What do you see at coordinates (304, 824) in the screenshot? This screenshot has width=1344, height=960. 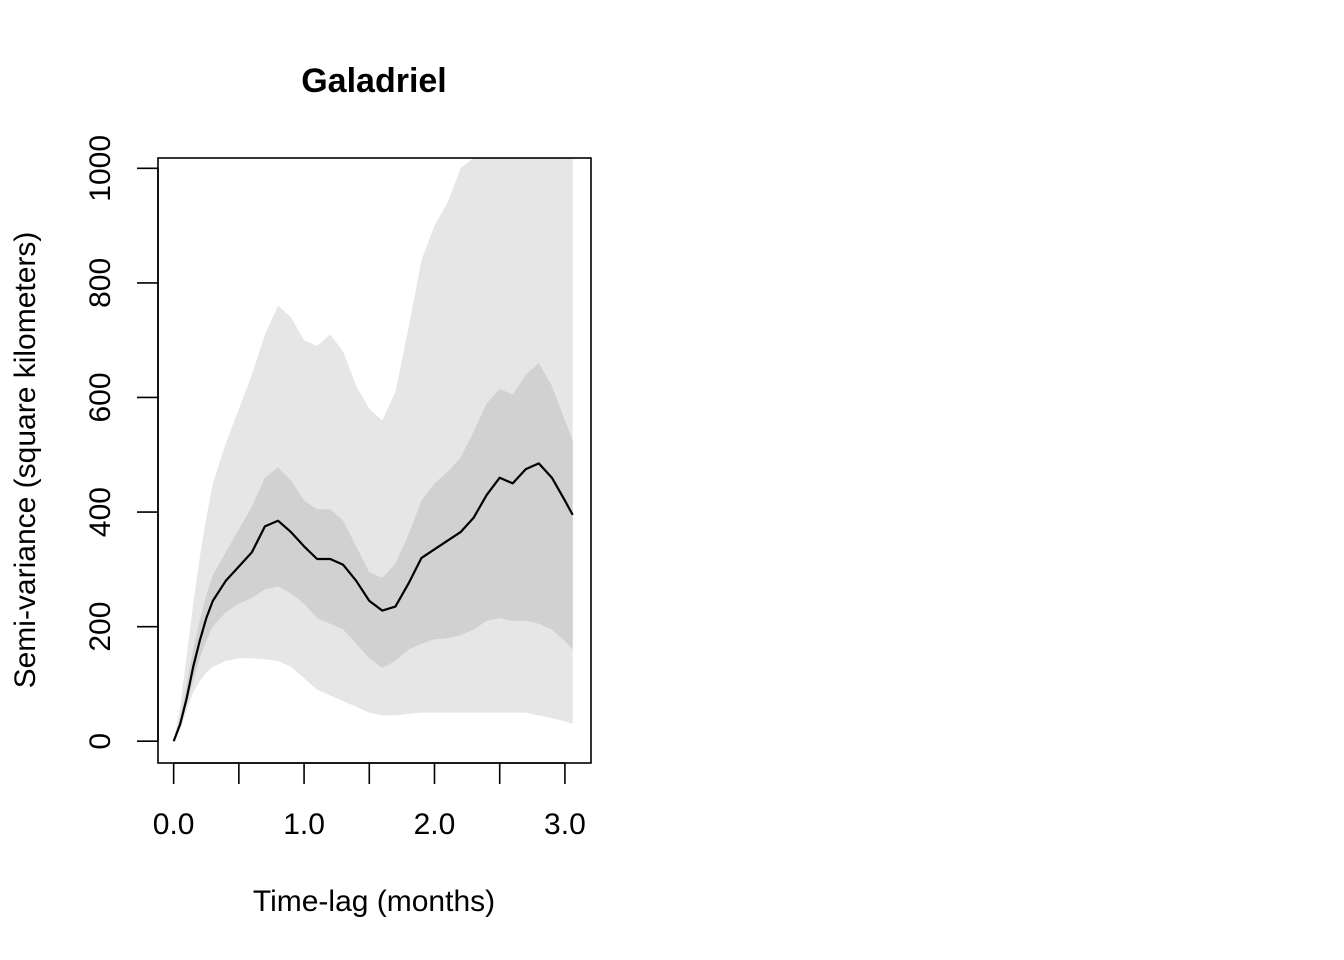 I see `x-tick-label: 1.0` at bounding box center [304, 824].